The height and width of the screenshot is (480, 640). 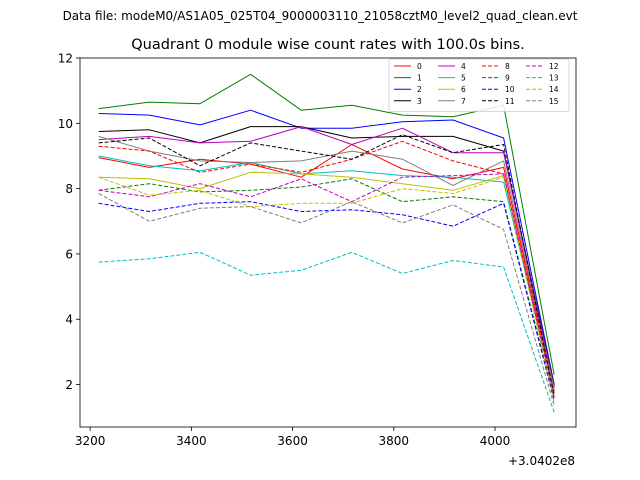 I want to click on legend-label: 10, so click(x=510, y=89).